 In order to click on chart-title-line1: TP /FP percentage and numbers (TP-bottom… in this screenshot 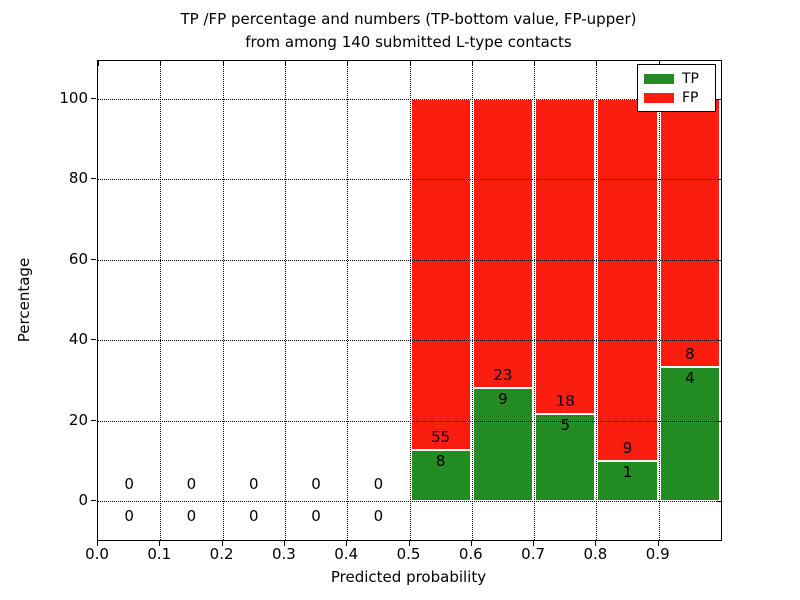, I will do `click(408, 19)`.